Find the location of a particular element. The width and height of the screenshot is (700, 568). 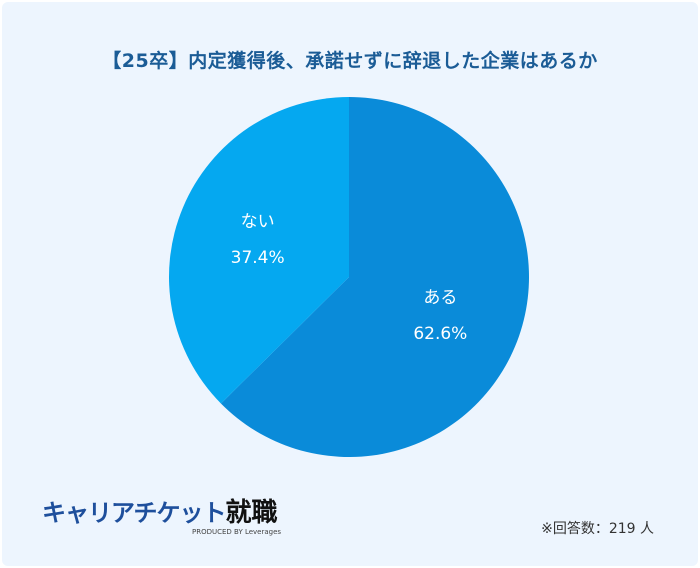

slice-category-label: ない is located at coordinates (258, 222).